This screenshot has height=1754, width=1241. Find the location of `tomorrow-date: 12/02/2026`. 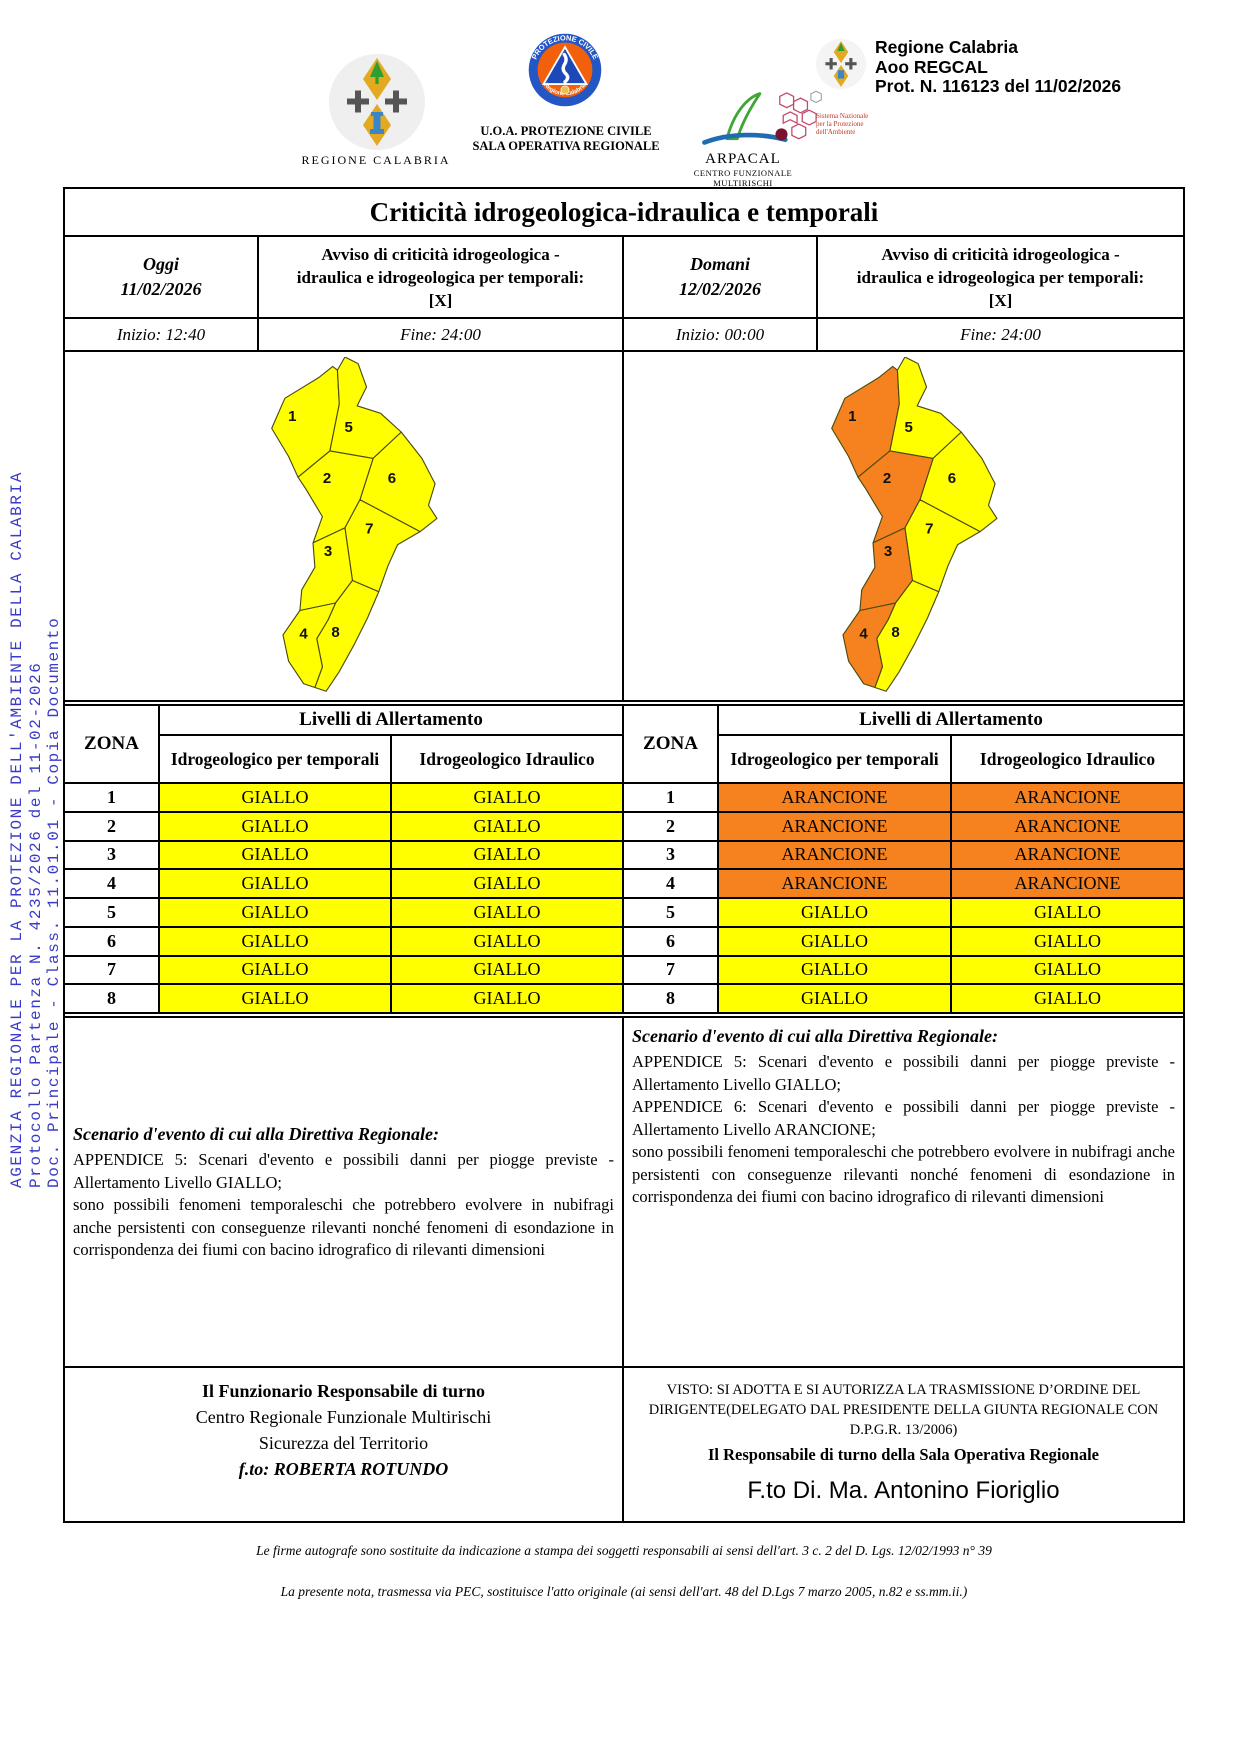

tomorrow-date: 12/02/2026 is located at coordinates (719, 289).